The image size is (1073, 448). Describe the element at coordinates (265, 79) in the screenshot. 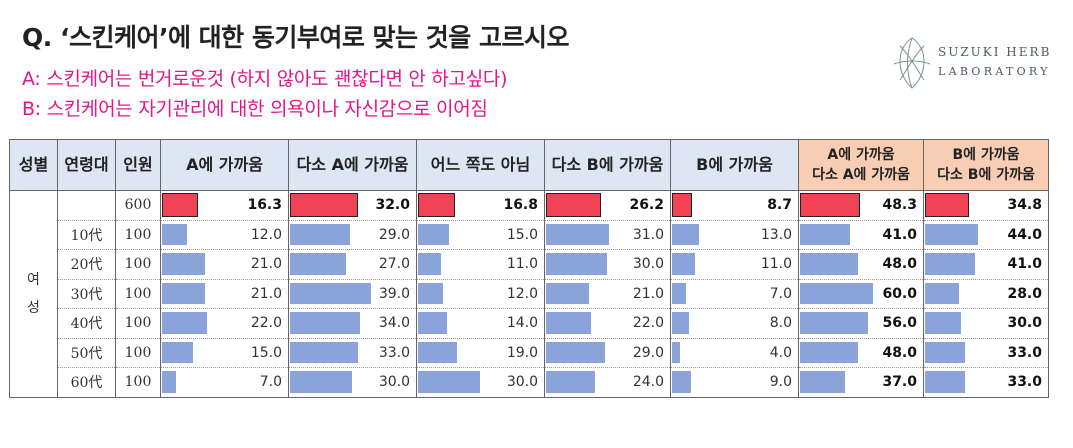

I see `option-a-text: A: 스킨케어는 번거로운것 (하지 않아도 괜찮다면 안 하고싶다)` at that location.